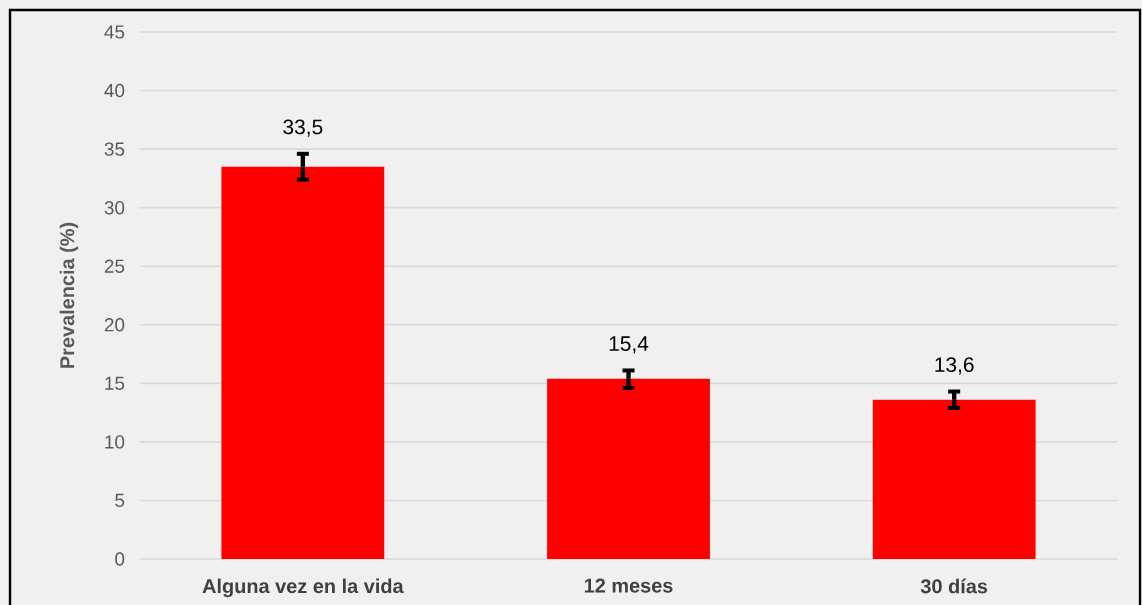  Describe the element at coordinates (114, 90) in the screenshot. I see `y-tick-label: 40` at that location.